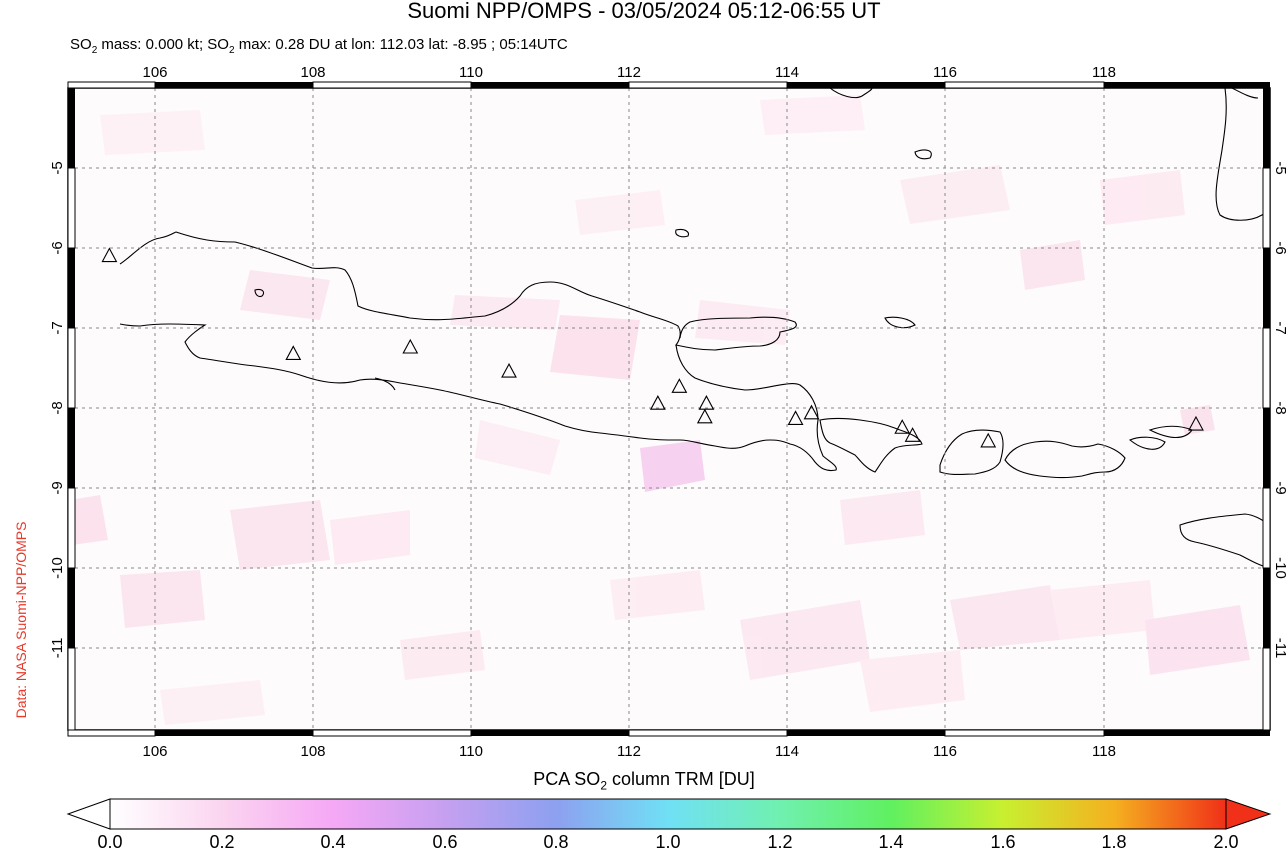 This screenshot has width=1288, height=855. What do you see at coordinates (471, 751) in the screenshot?
I see `lon-tick-bottom-110: 110` at bounding box center [471, 751].